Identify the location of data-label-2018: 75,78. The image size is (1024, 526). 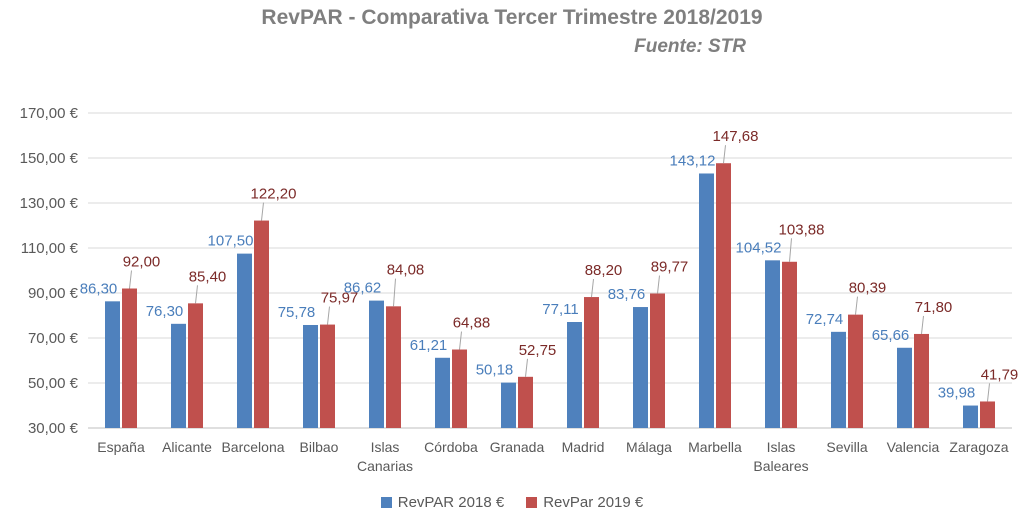
(297, 312).